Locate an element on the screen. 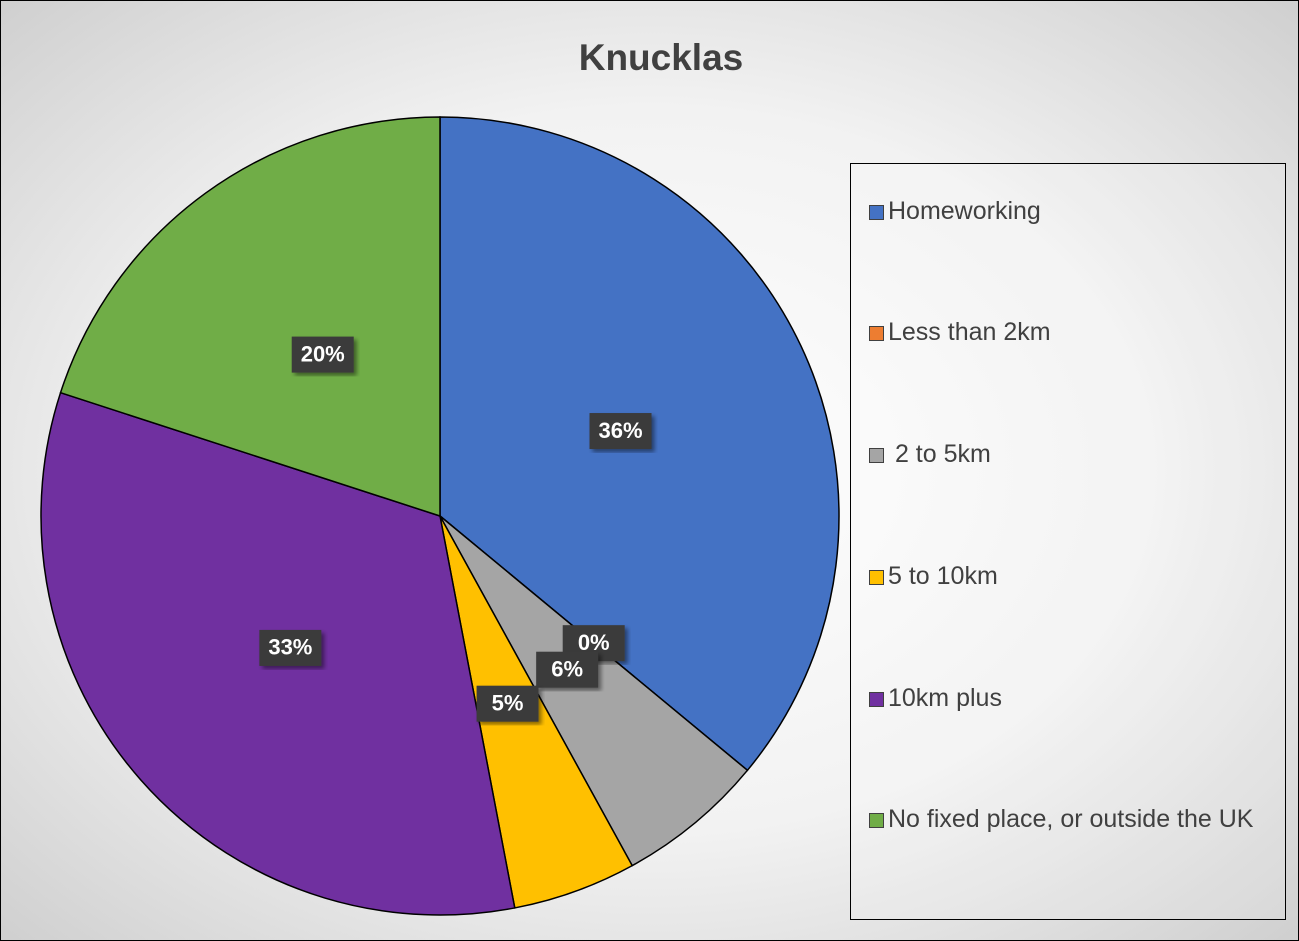  legend-item: Less than 2km is located at coordinates (1074, 332).